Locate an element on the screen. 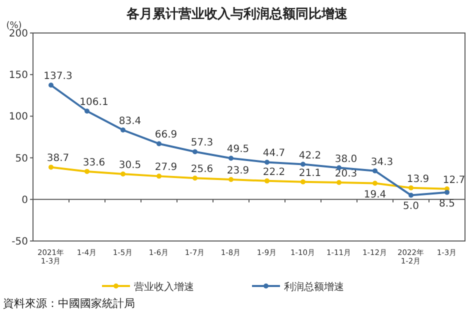  data-label: 57.3 is located at coordinates (202, 143).